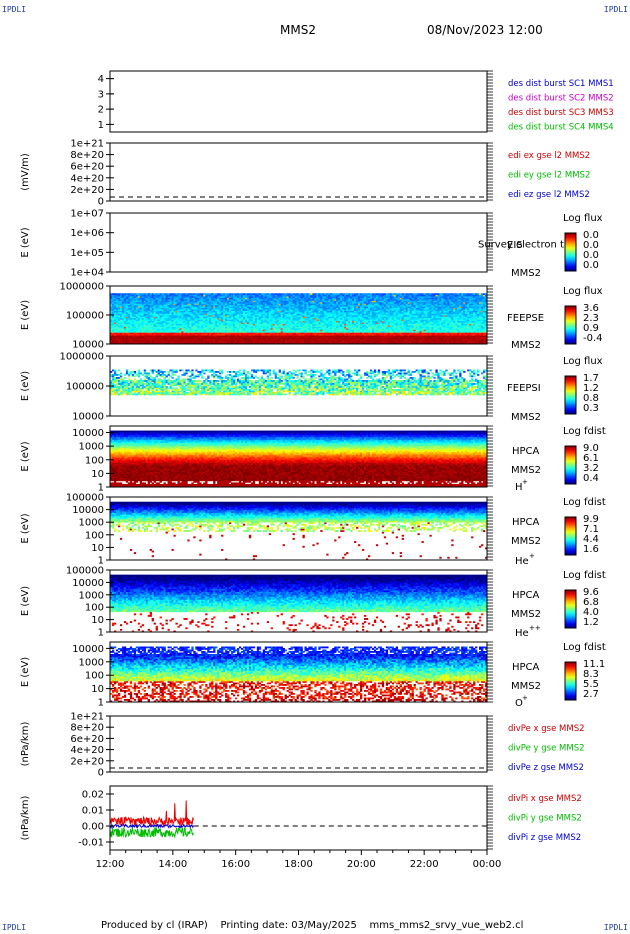 Image resolution: width=630 pixels, height=934 pixels. I want to click on y-tick-label: 1e+06, so click(87, 233).